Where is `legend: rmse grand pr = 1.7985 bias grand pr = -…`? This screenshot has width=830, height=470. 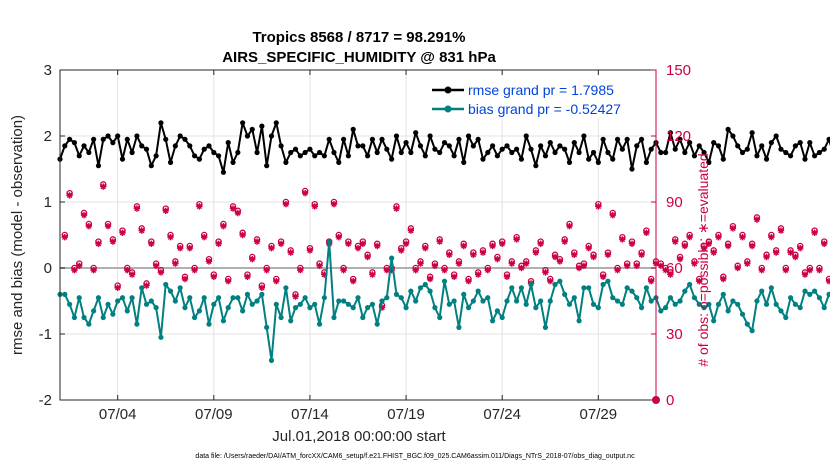 legend: rmse grand pr = 1.7985 bias grand pr = -… is located at coordinates (536, 97).